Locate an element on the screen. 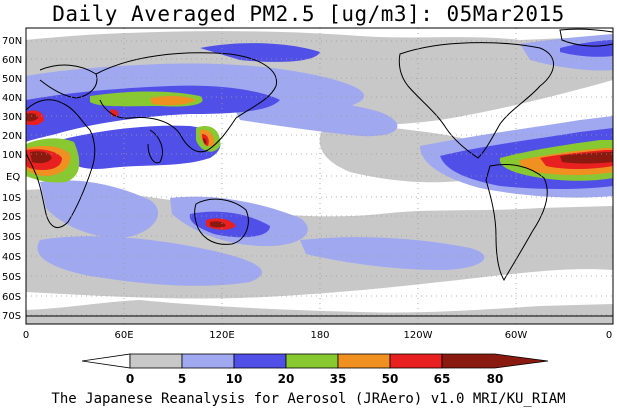 The image size is (617, 410). colorbar-label: 80 is located at coordinates (495, 379).